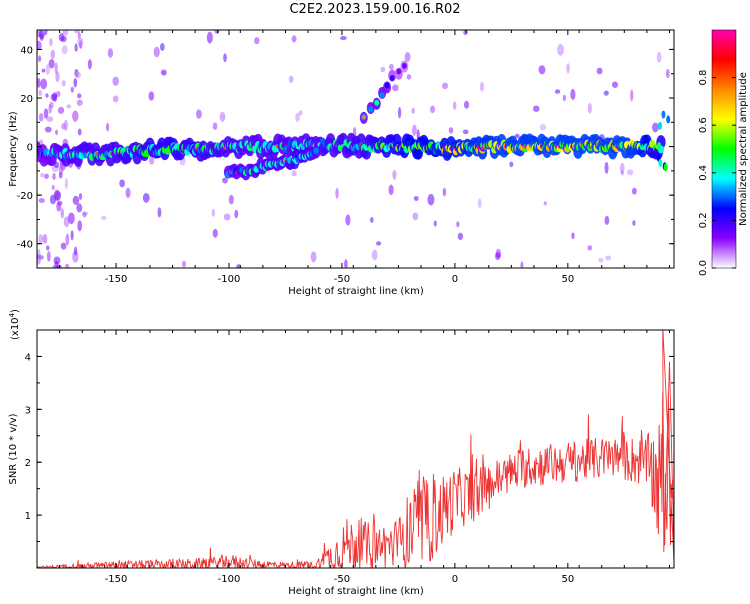 This screenshot has width=750, height=604. I want to click on y-tick-label: 20, so click(26, 99).